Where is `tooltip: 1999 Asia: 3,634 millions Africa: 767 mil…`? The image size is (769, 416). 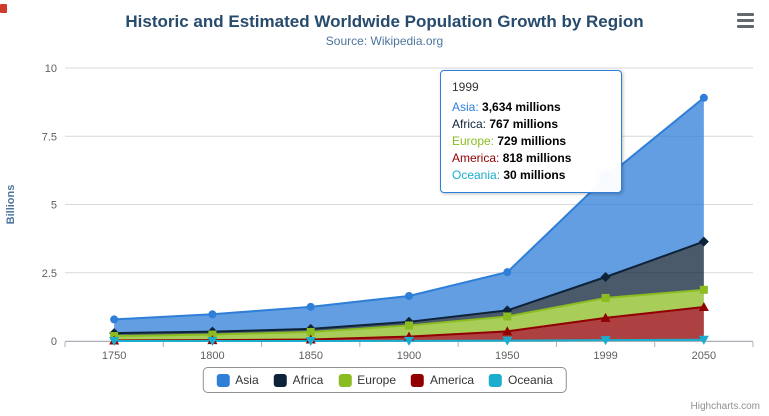
tooltip: 1999 Asia: 3,634 millions Africa: 767 mil… is located at coordinates (531, 131).